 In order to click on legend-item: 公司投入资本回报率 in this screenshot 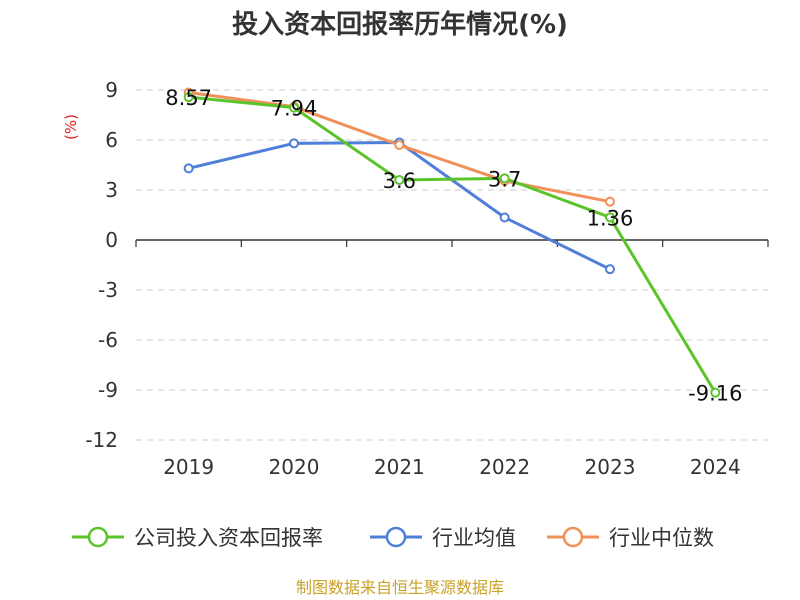, I will do `click(197, 538)`.